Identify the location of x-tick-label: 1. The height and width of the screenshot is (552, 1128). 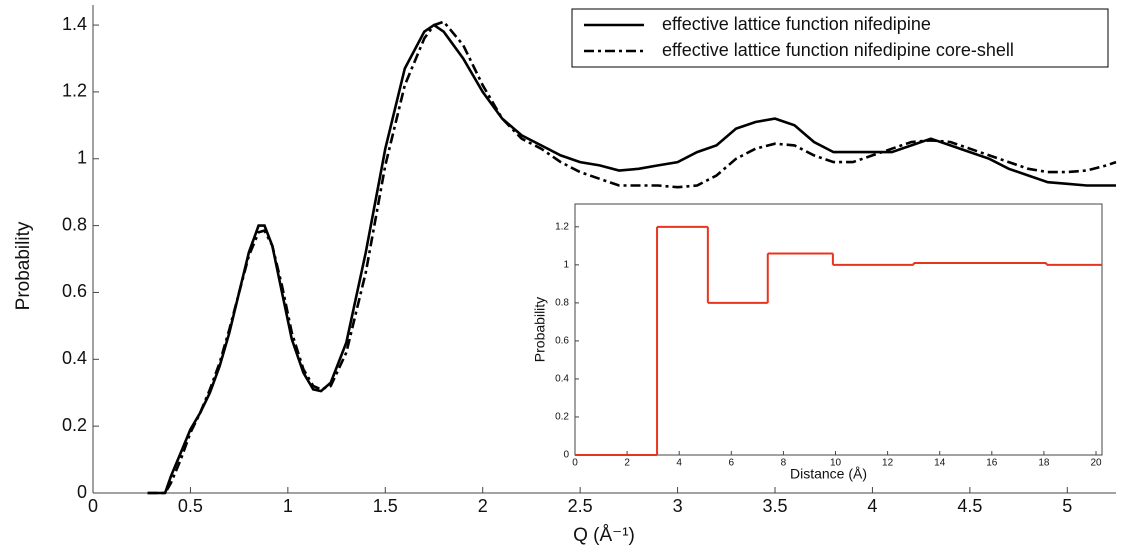
(288, 506).